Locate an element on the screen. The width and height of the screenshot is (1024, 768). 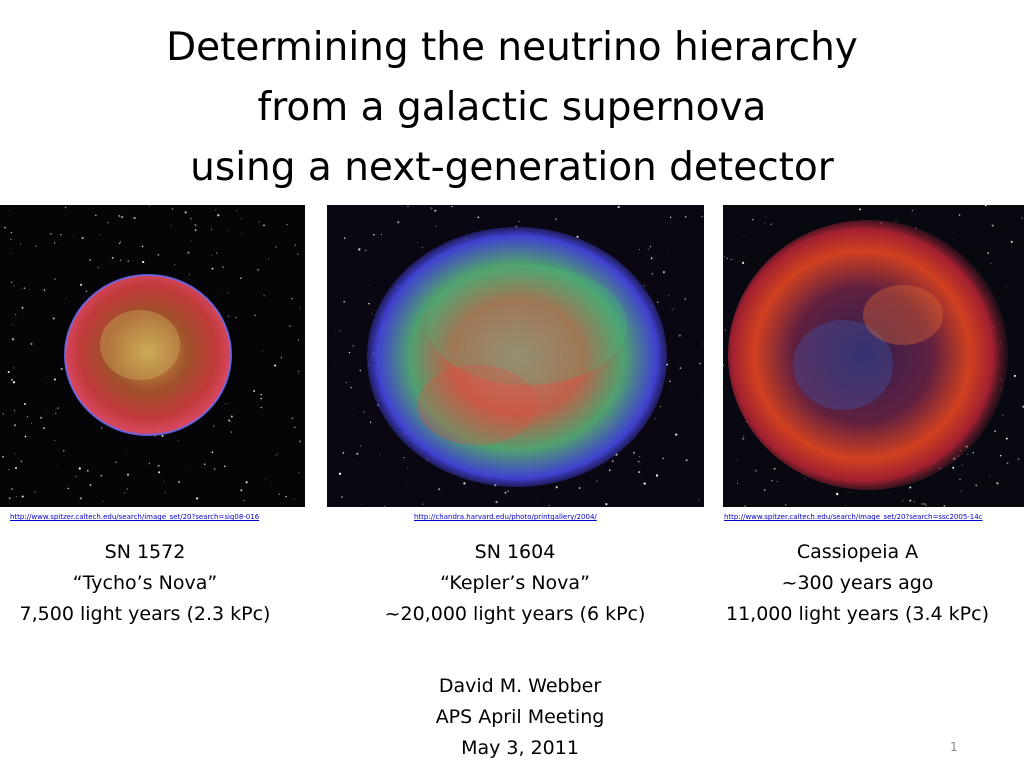
title-line-3: using a next-generation detector is located at coordinates (512, 167).